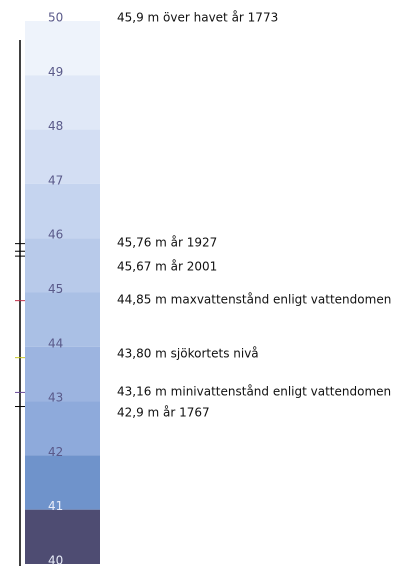  I want to click on level-label: 40, so click(55, 560).